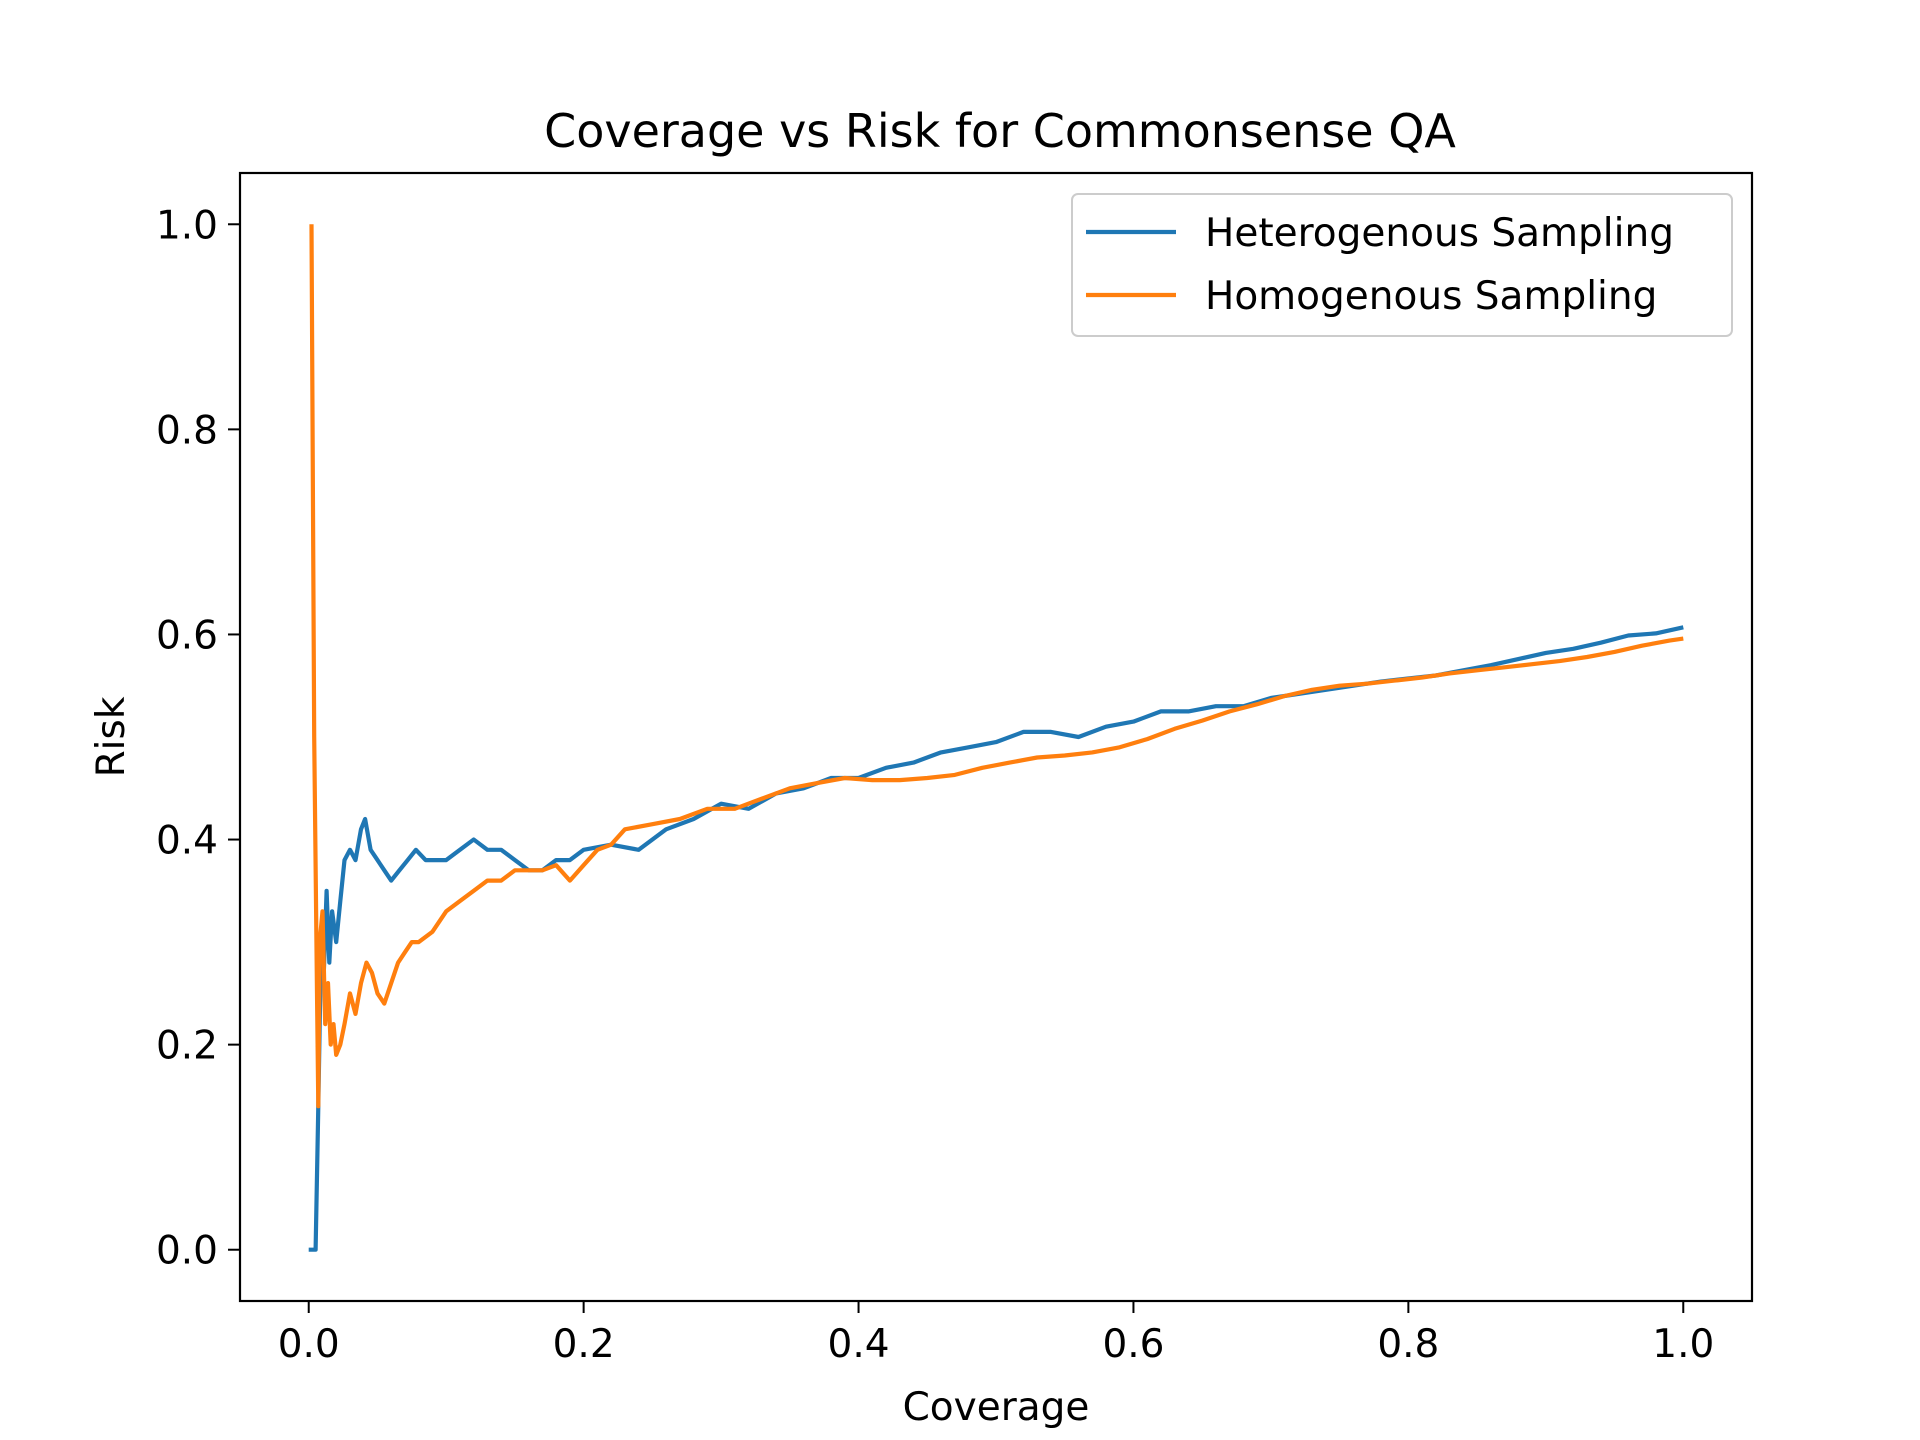  I want to click on x-axis: 0.0 0.2 0.4 0.6 0.8 1.0, so click(996, 1334).